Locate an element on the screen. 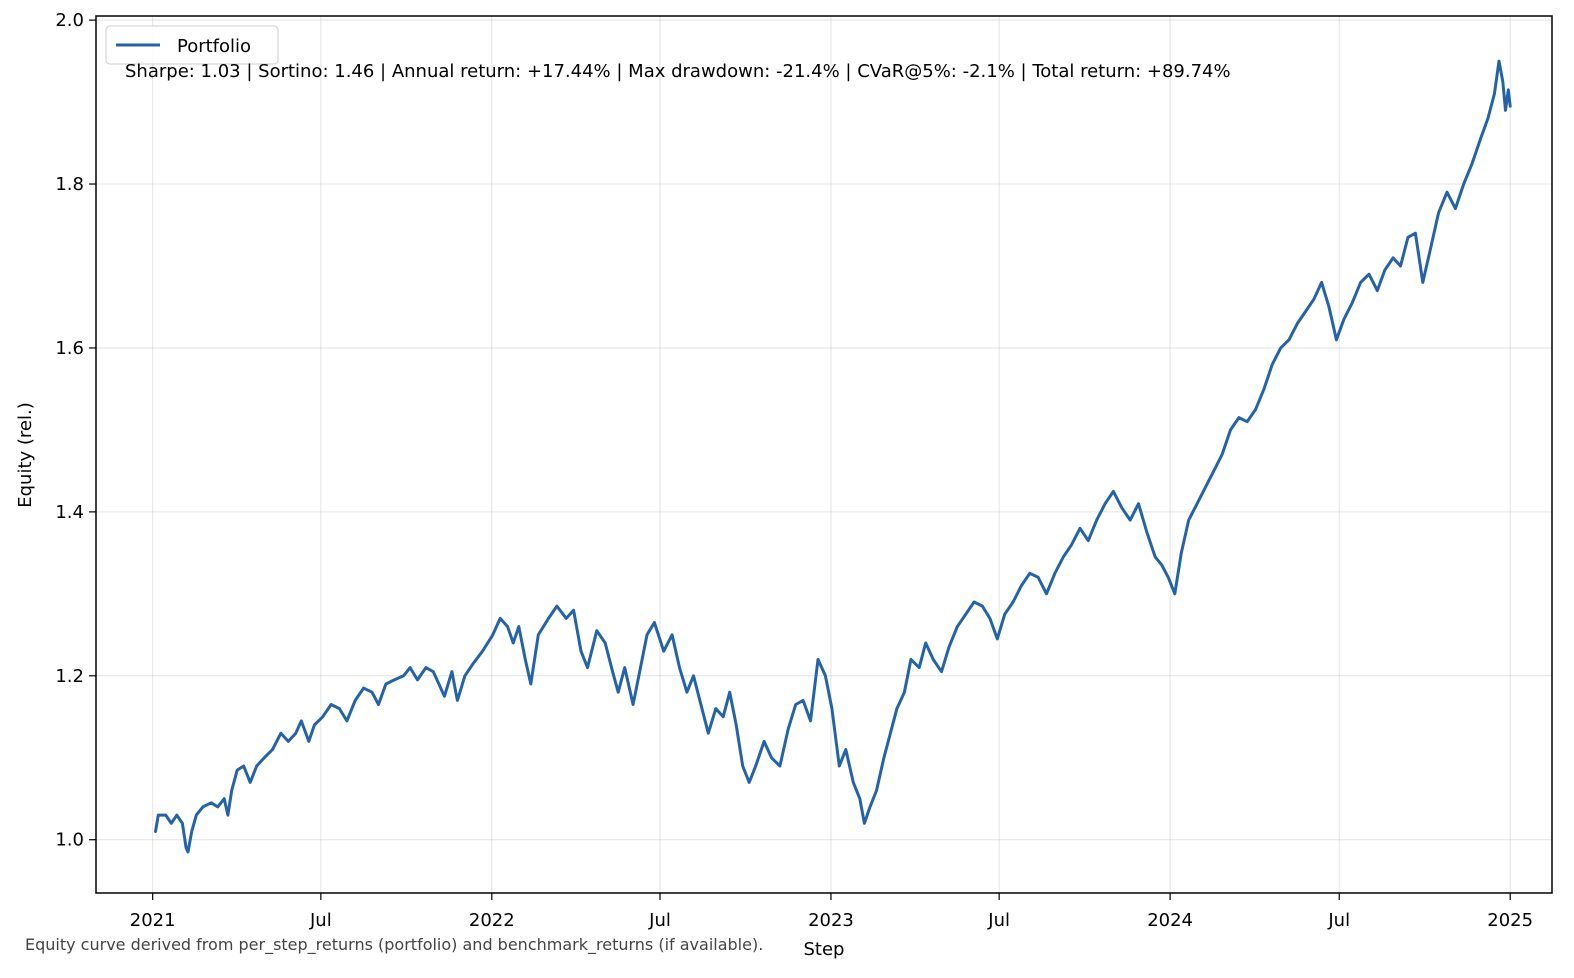 This screenshot has height=978, width=1574. x-axis-label: Step is located at coordinates (824, 949).